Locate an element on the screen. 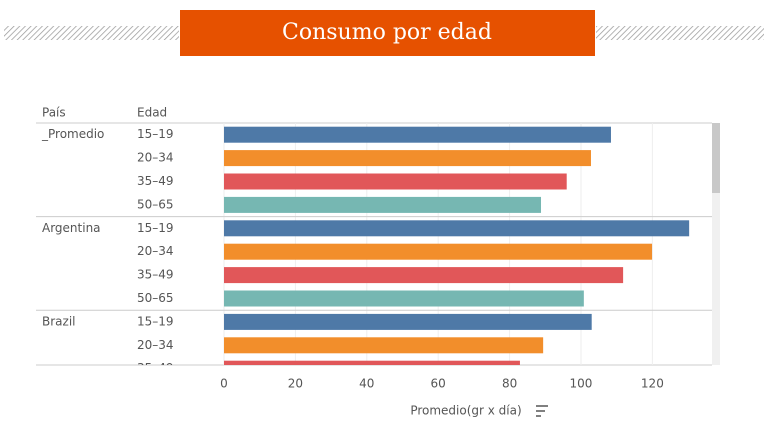 The width and height of the screenshot is (768, 436). group-label: _Promedio is located at coordinates (72, 134).